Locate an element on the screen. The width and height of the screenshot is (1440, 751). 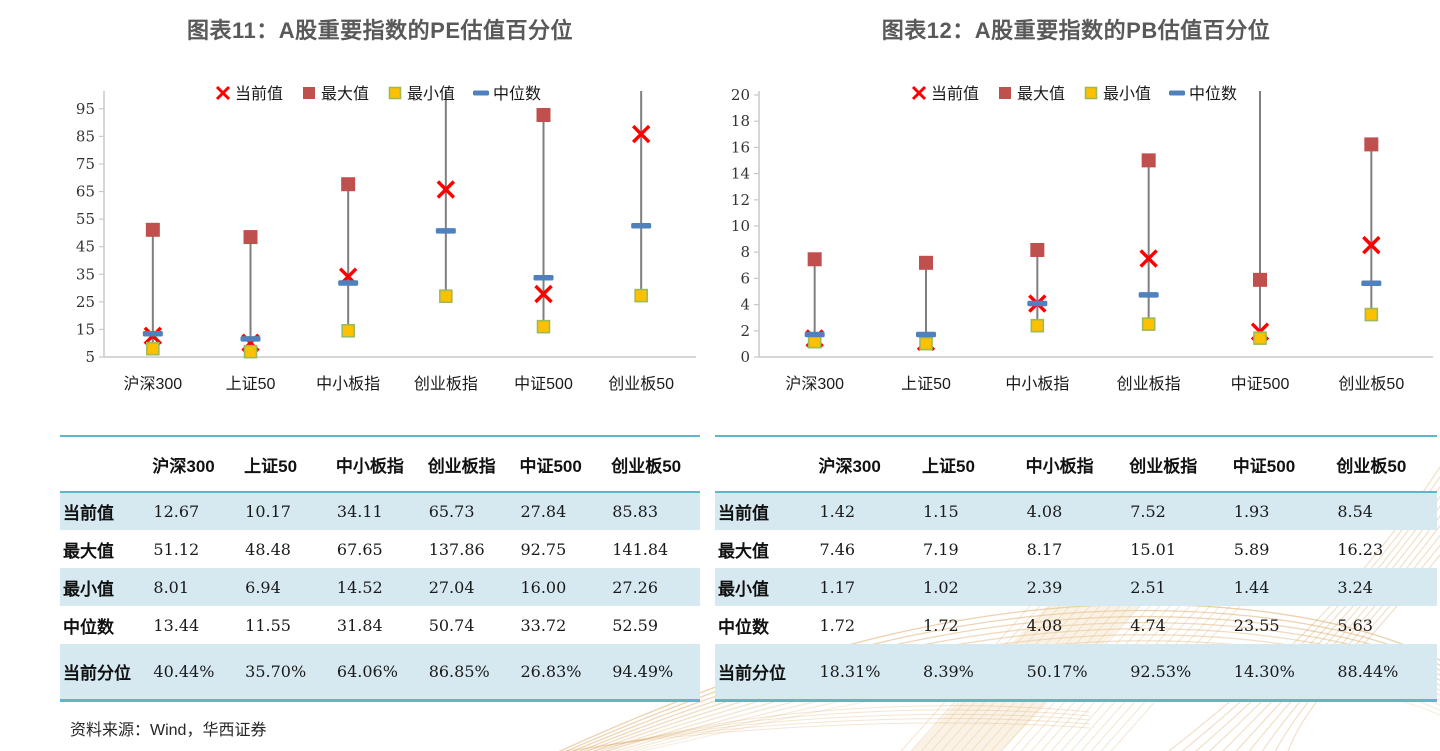
table-row: 中位数 1.72 1.72 4.08 4.74 23.55 5.63 is located at coordinates (1076, 625).